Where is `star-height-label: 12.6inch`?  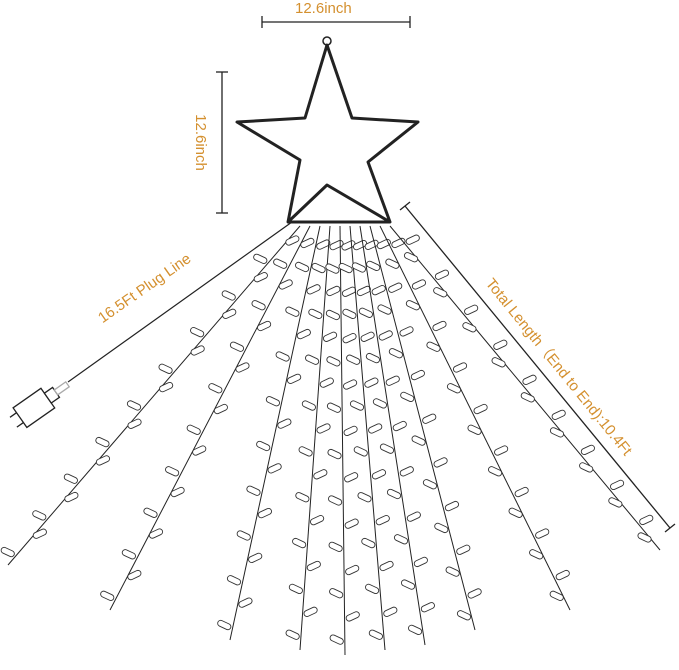 star-height-label: 12.6inch is located at coordinates (200, 142).